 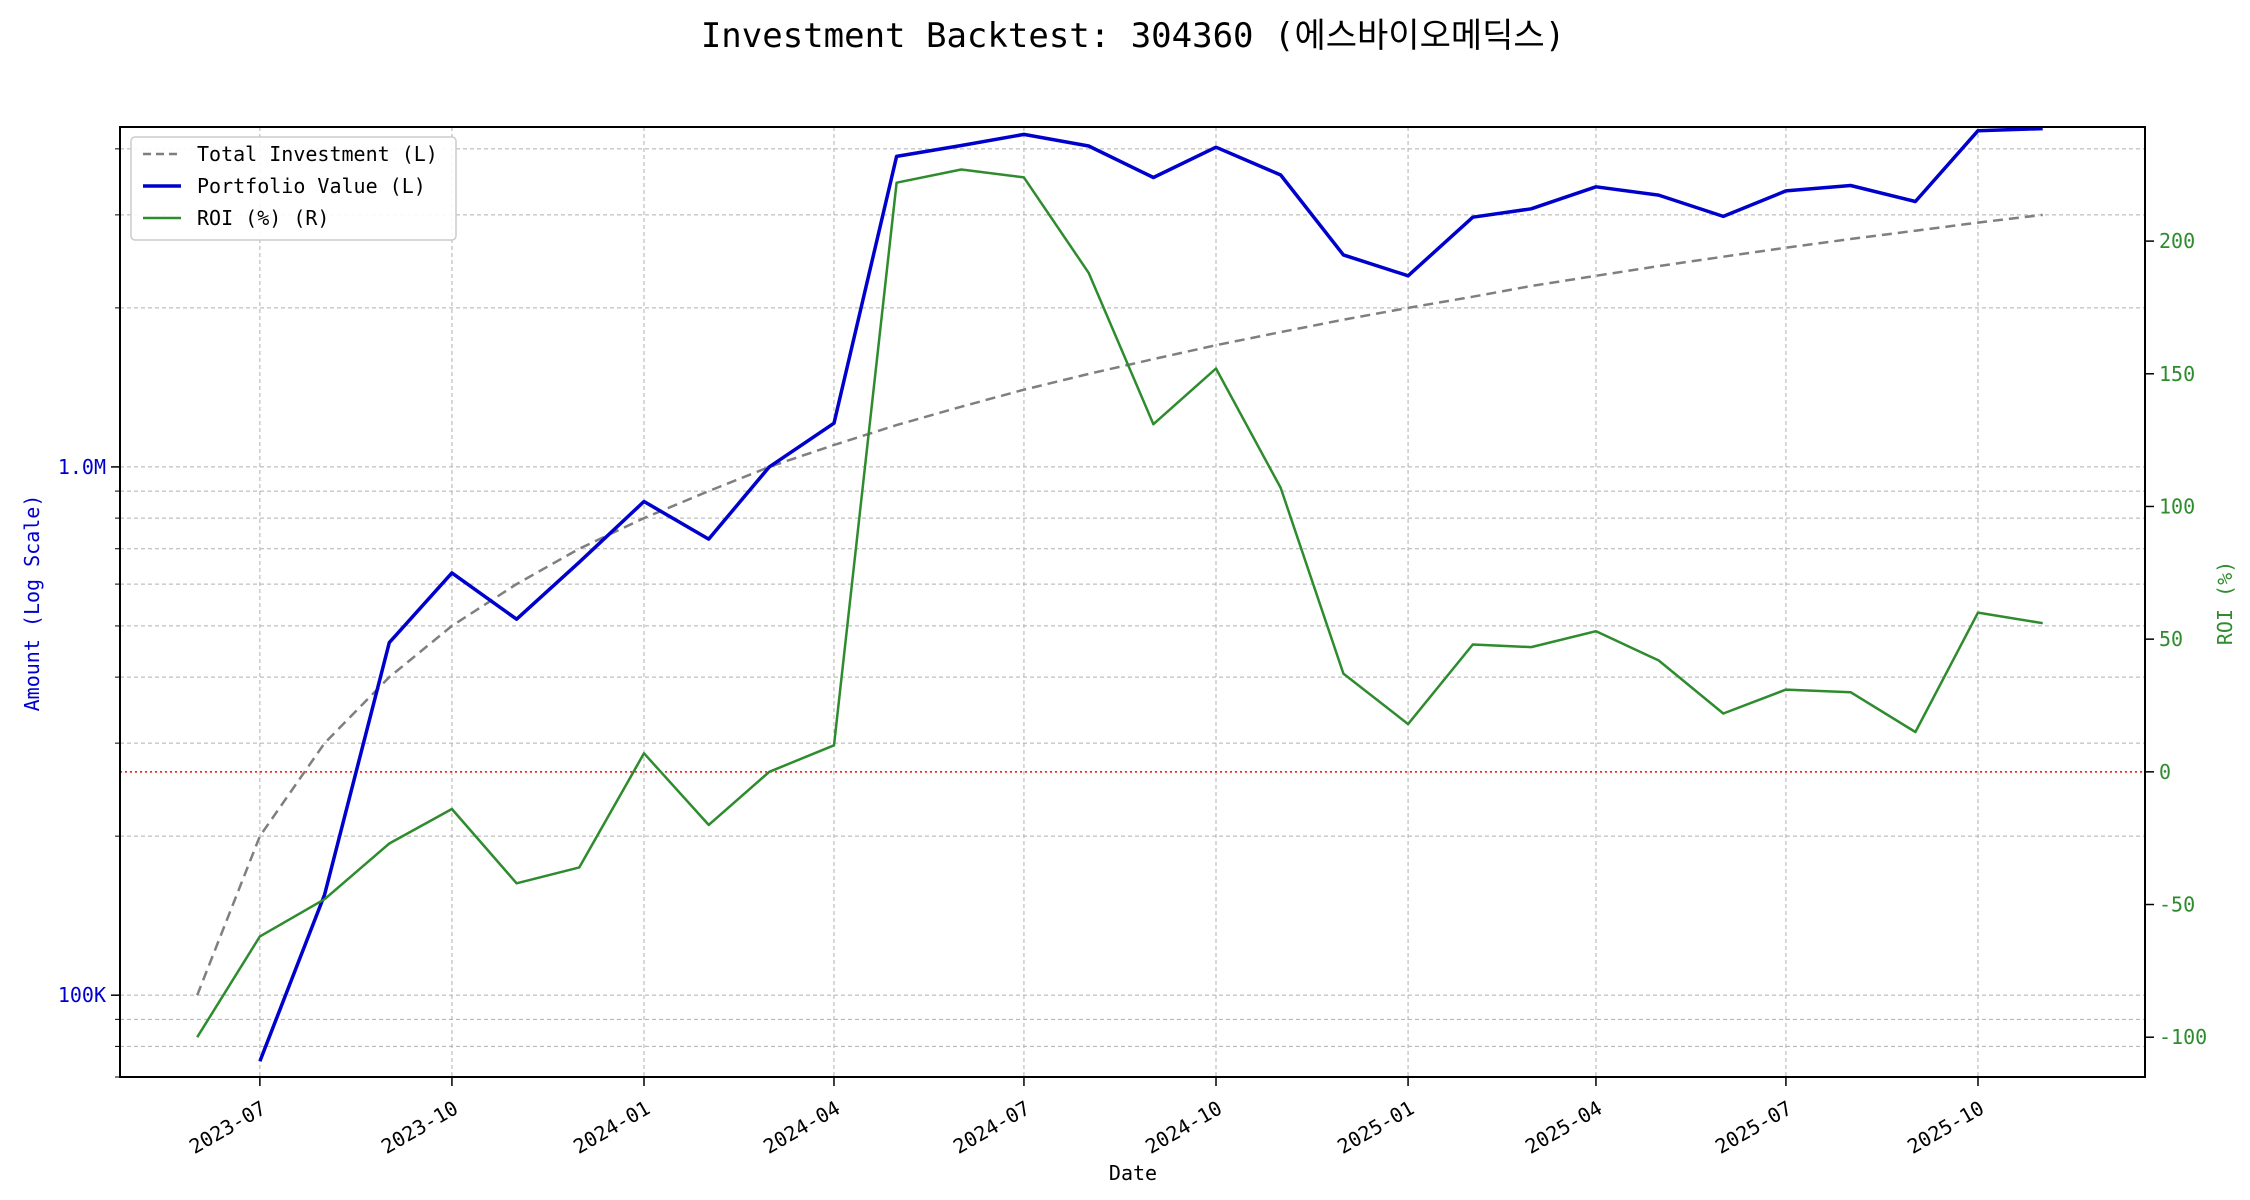 What do you see at coordinates (2165, 772) in the screenshot?
I see `right-tick-label: 0` at bounding box center [2165, 772].